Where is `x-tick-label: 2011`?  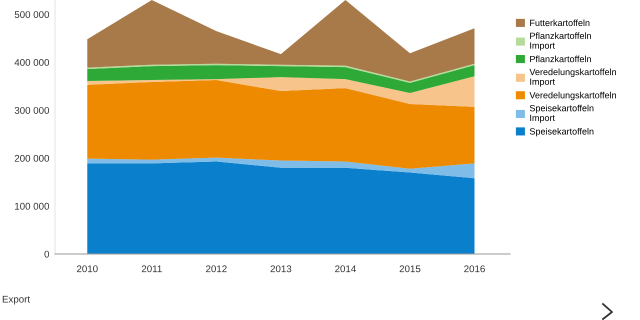 x-tick-label: 2011 is located at coordinates (152, 268).